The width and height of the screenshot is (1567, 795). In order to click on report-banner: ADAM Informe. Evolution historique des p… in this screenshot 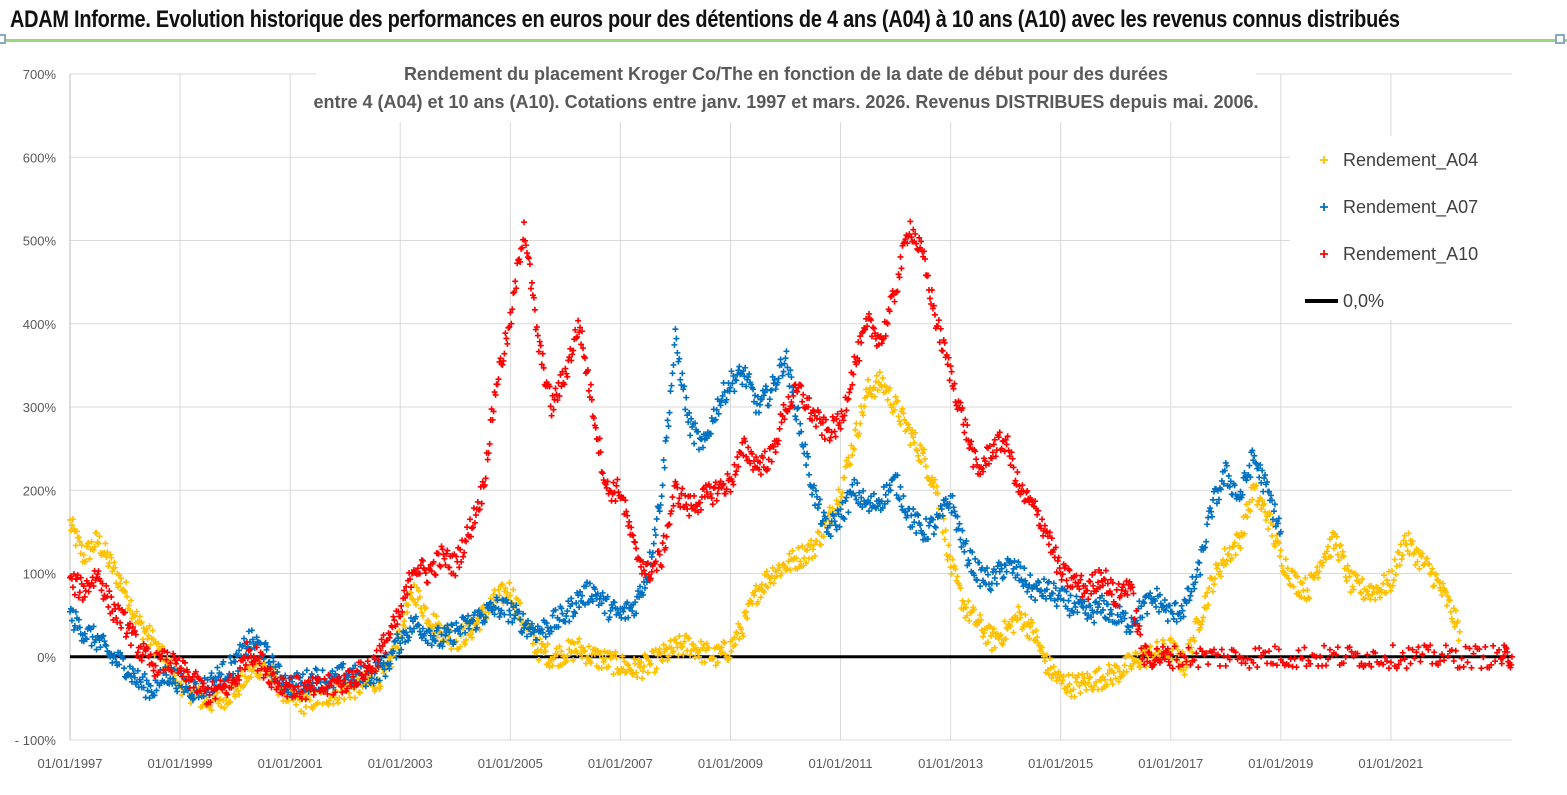, I will do `click(783, 22)`.